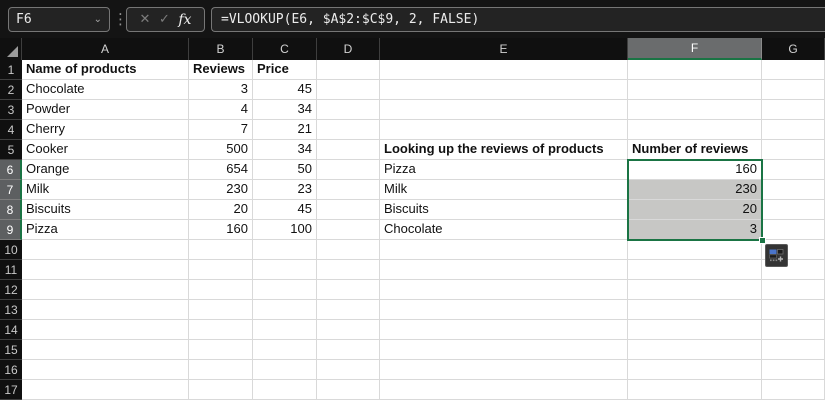  What do you see at coordinates (221, 390) in the screenshot?
I see `cell-B17` at bounding box center [221, 390].